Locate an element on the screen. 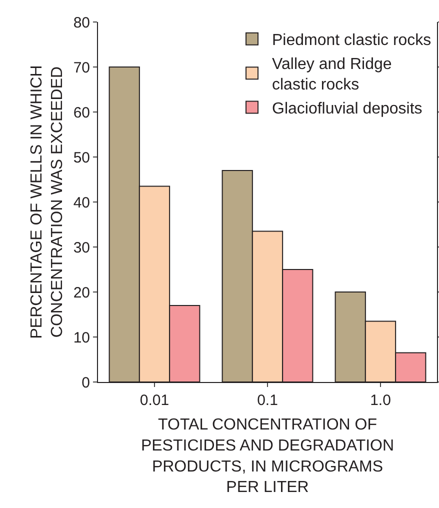 This screenshot has width=439, height=508. y-tick-label: 50 is located at coordinates (81, 157).